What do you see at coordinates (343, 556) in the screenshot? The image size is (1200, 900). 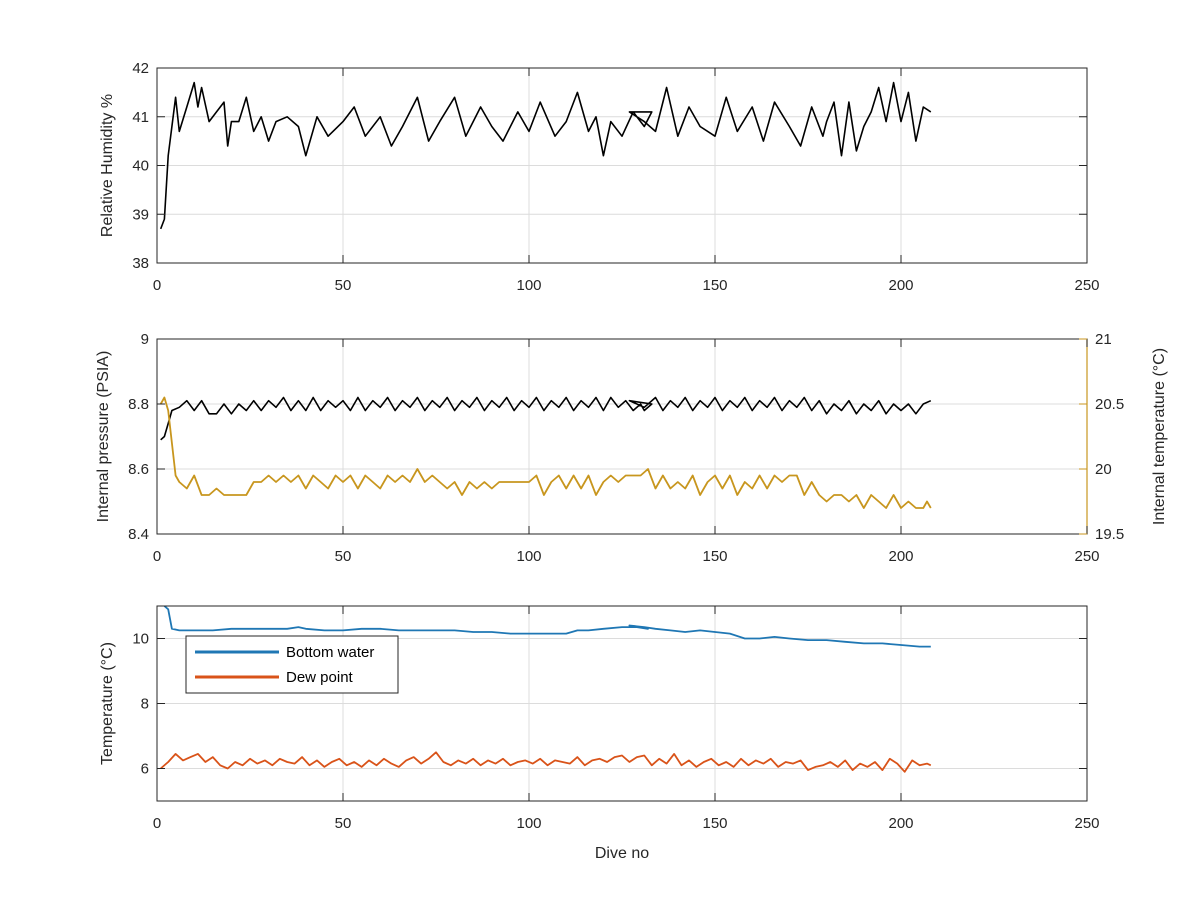 I see `pressure-x-tick-label: 50` at bounding box center [343, 556].